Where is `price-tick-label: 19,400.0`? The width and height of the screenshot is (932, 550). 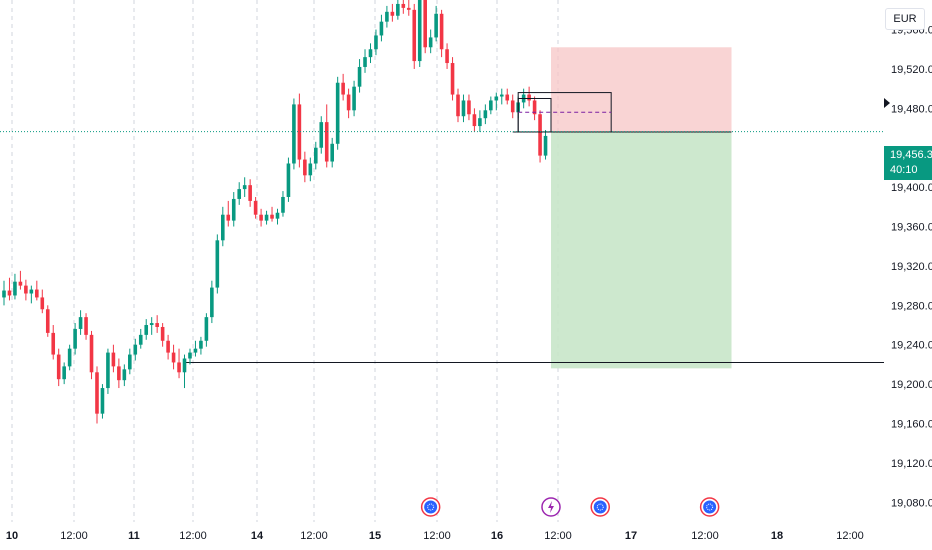 price-tick-label: 19,400.0 is located at coordinates (911, 188).